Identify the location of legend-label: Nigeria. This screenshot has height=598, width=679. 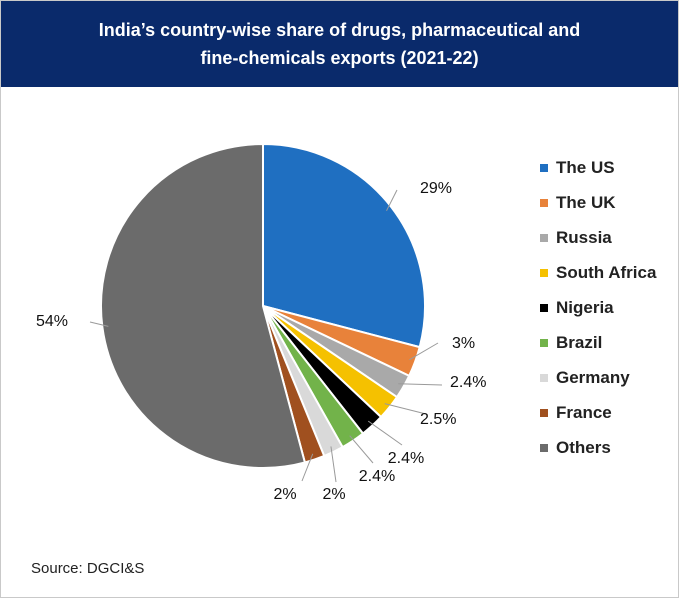
(585, 307).